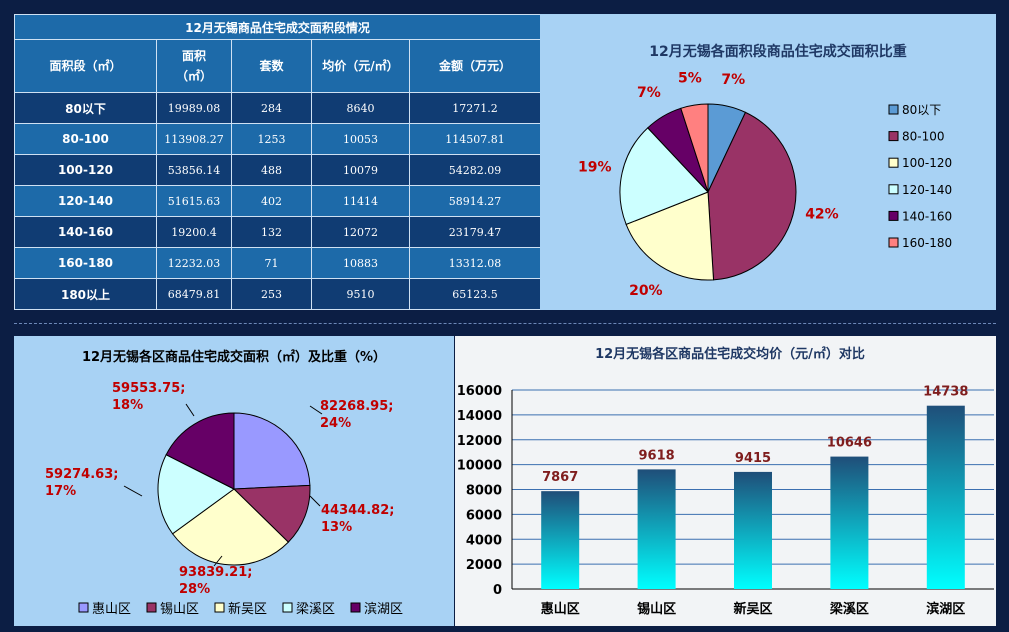  I want to click on cell-area: 51615.63, so click(194, 201).